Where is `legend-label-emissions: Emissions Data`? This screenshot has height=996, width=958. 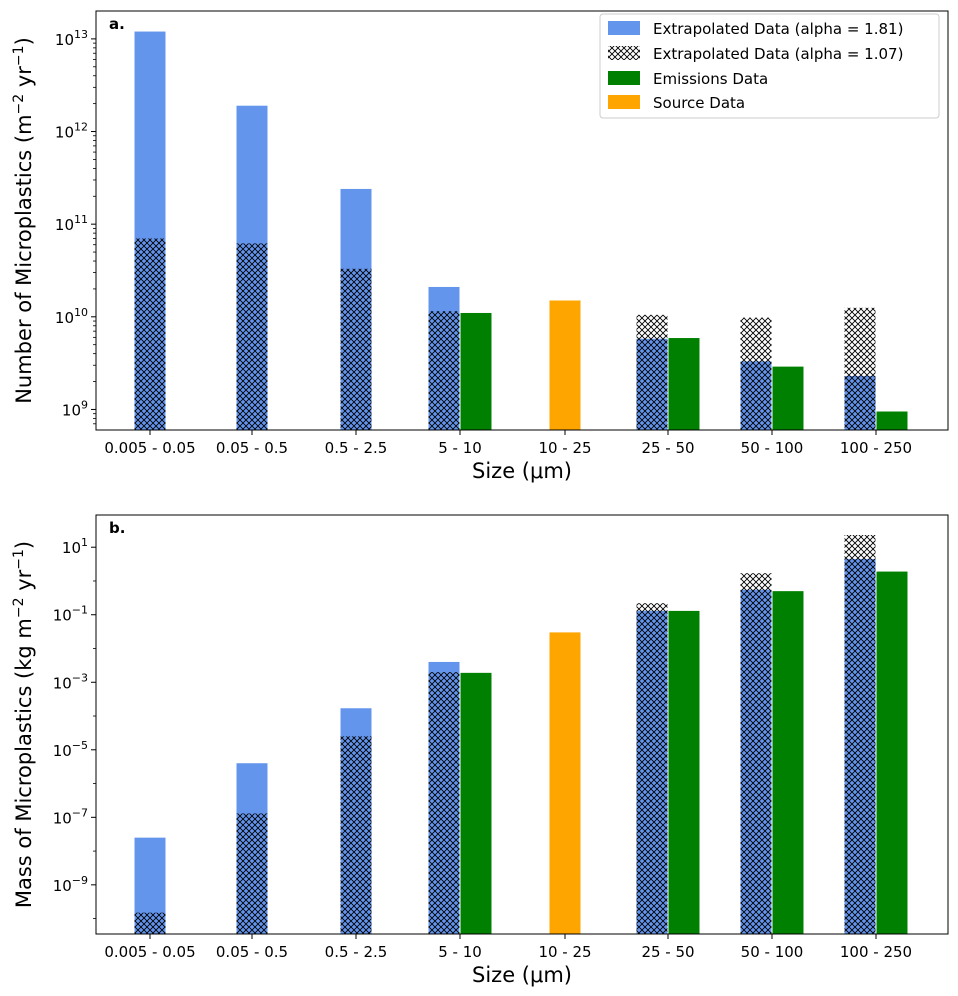
legend-label-emissions: Emissions Data is located at coordinates (710, 79).